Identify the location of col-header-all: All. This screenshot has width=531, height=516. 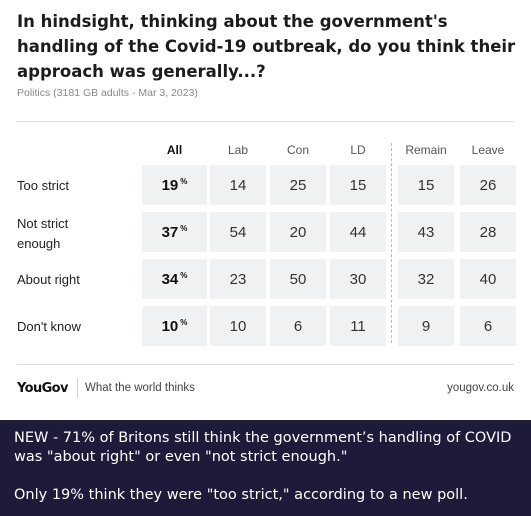
(174, 150).